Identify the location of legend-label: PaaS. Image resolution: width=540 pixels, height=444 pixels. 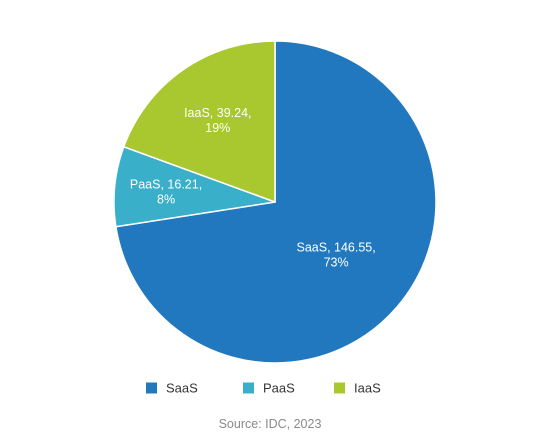
(279, 388).